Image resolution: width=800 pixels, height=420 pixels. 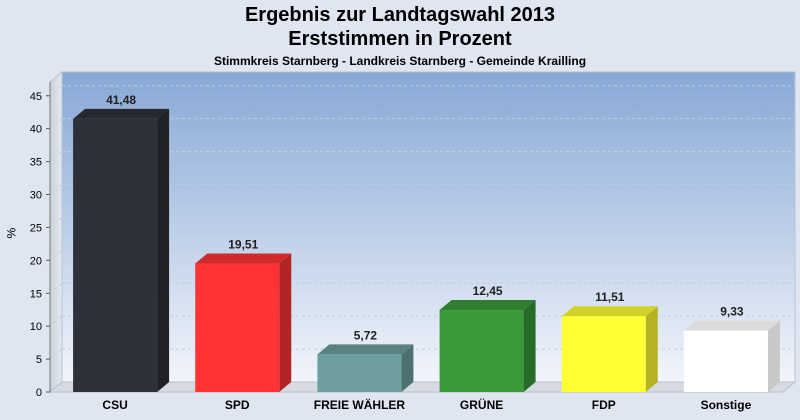 I want to click on bar-spd, so click(x=243, y=322).